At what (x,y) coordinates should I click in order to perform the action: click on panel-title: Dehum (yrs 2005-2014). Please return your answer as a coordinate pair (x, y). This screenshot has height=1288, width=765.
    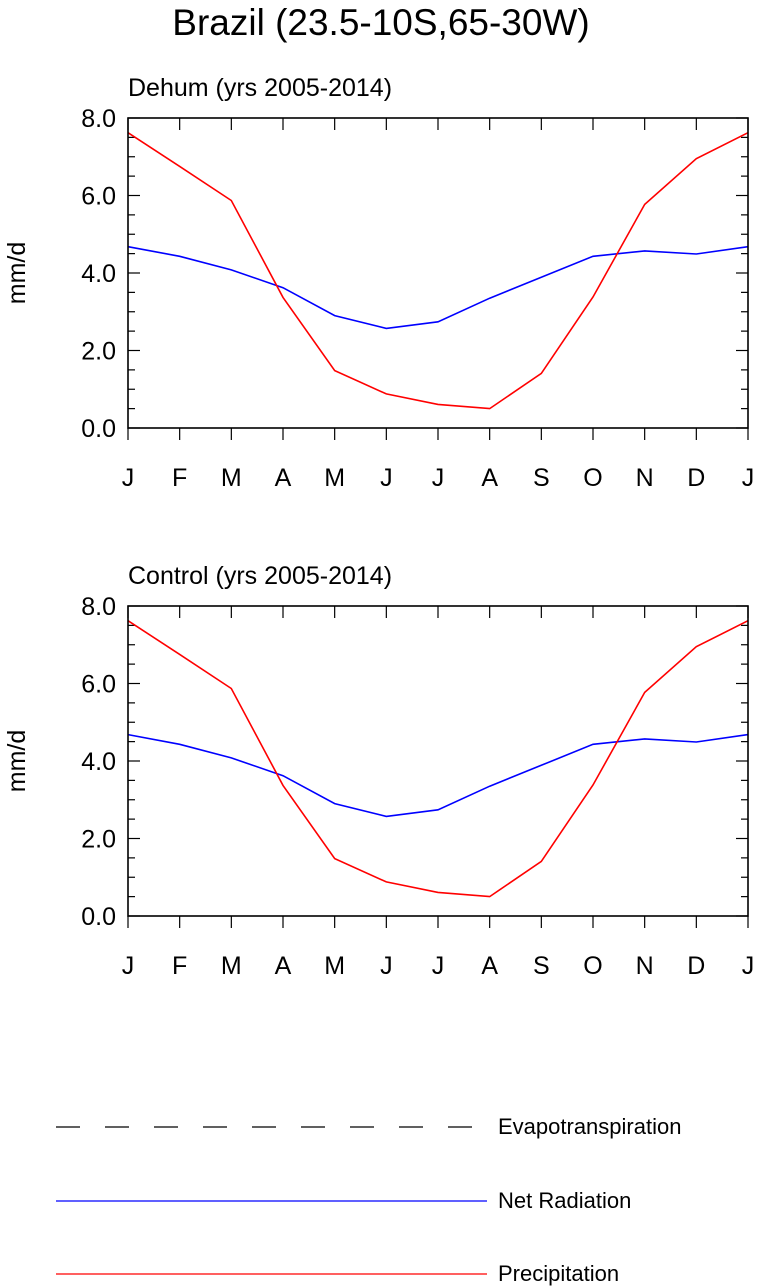
    Looking at the image, I should click on (260, 88).